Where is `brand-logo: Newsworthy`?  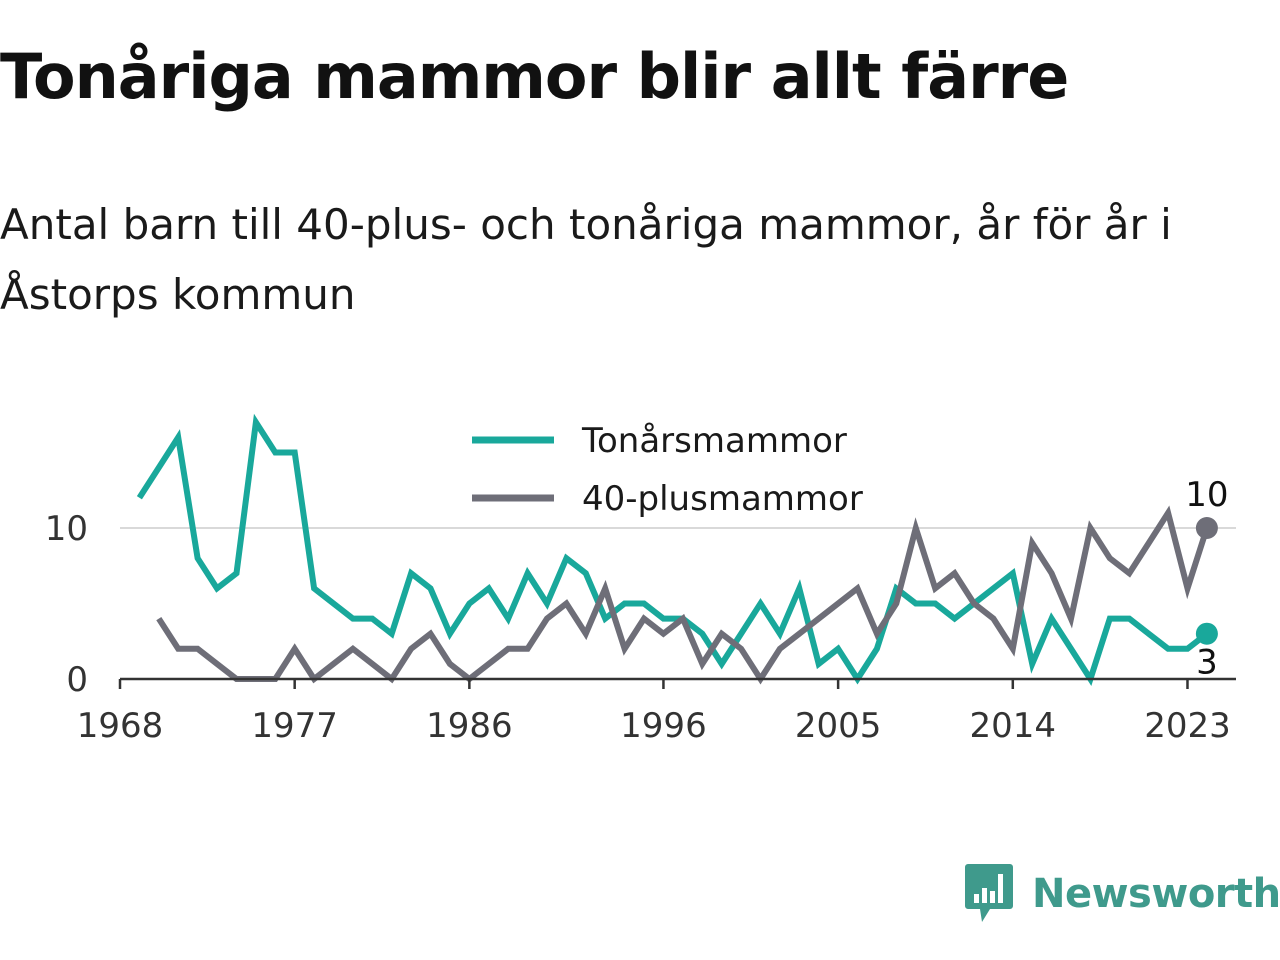
brand-logo: Newsworthy is located at coordinates (1122, 894).